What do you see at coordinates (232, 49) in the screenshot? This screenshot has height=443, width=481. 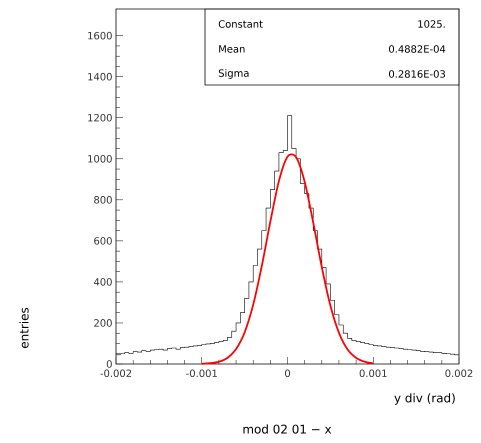 I see `annotation: Mean` at bounding box center [232, 49].